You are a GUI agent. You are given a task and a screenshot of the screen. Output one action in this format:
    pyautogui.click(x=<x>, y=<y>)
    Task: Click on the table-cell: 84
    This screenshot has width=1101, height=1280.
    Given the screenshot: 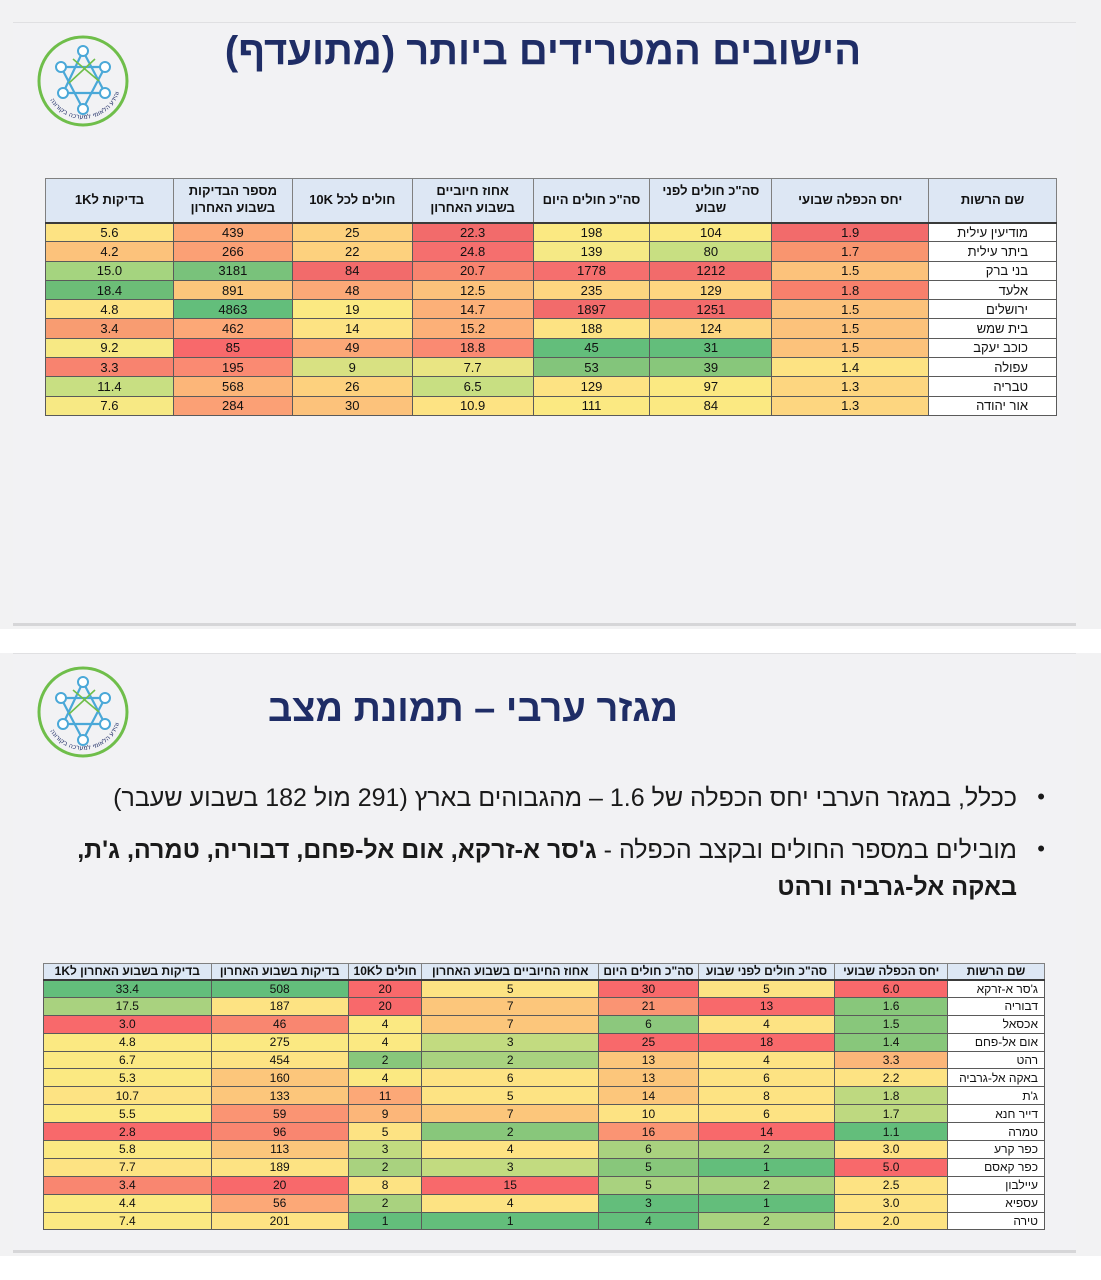 What is the action you would take?
    pyautogui.click(x=711, y=405)
    